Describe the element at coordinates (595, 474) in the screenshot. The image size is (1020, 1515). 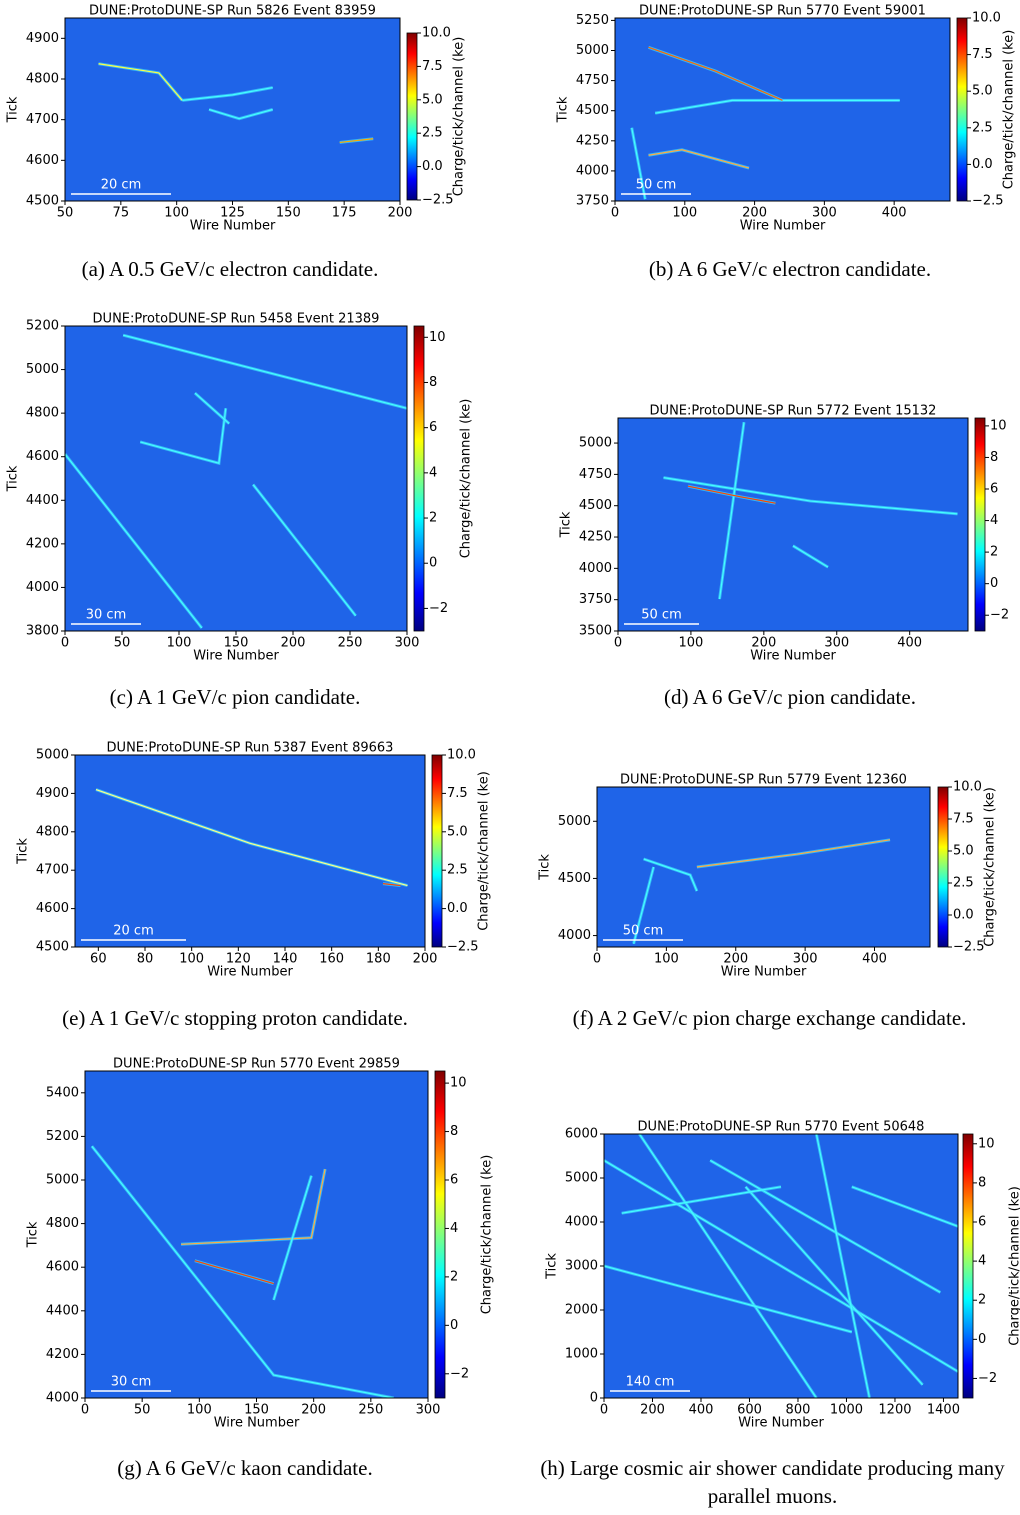
I see `y-tick-label: 4750` at that location.